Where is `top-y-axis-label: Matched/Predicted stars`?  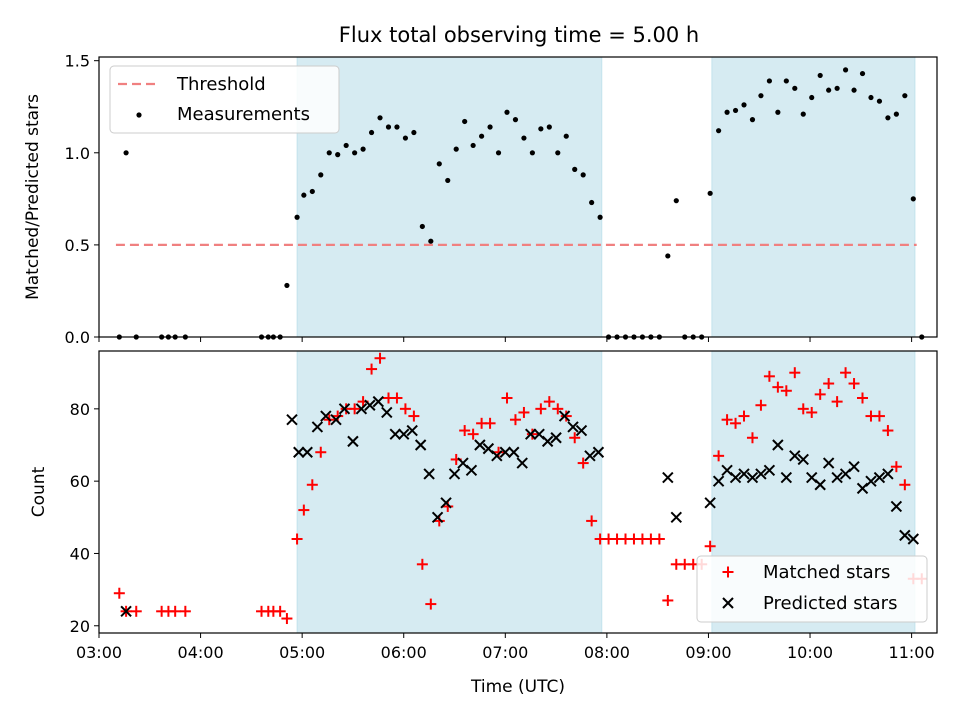
top-y-axis-label: Matched/Predicted stars is located at coordinates (33, 197).